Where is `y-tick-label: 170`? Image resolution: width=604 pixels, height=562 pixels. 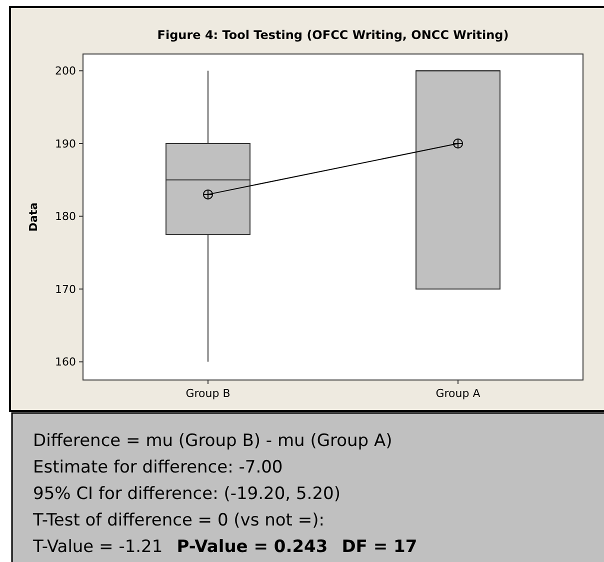
y-tick-label: 170 is located at coordinates (65, 289).